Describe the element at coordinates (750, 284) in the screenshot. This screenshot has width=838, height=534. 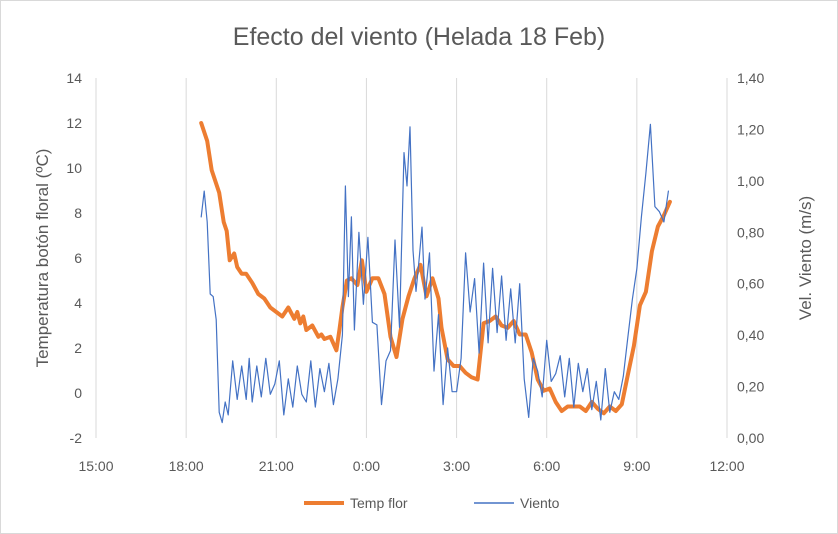
I see `y2-tick-label: 0,60` at that location.